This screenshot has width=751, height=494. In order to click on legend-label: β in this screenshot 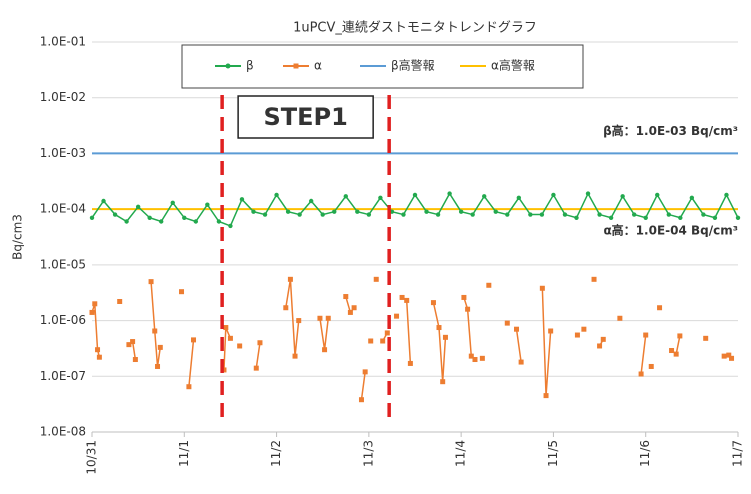, I will do `click(250, 66)`.